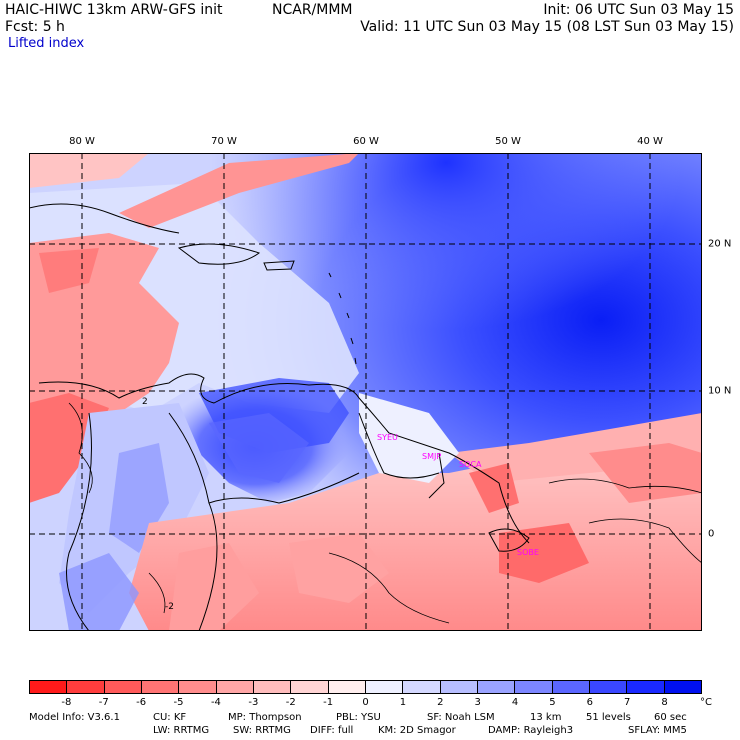  What do you see at coordinates (253, 702) in the screenshot?
I see `colorbar-tick-label: -3` at bounding box center [253, 702].